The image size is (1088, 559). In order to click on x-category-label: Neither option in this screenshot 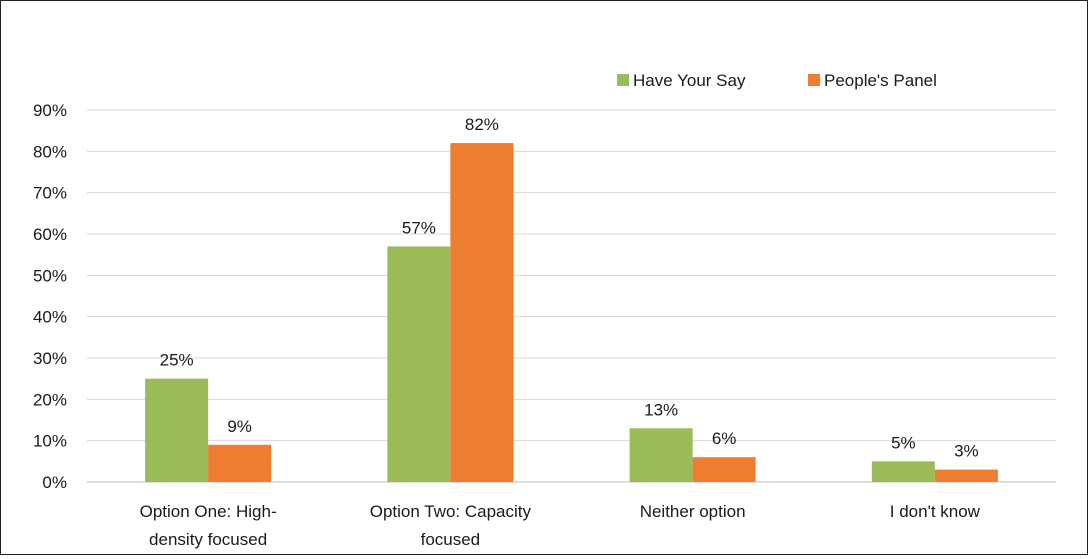, I will do `click(693, 511)`.